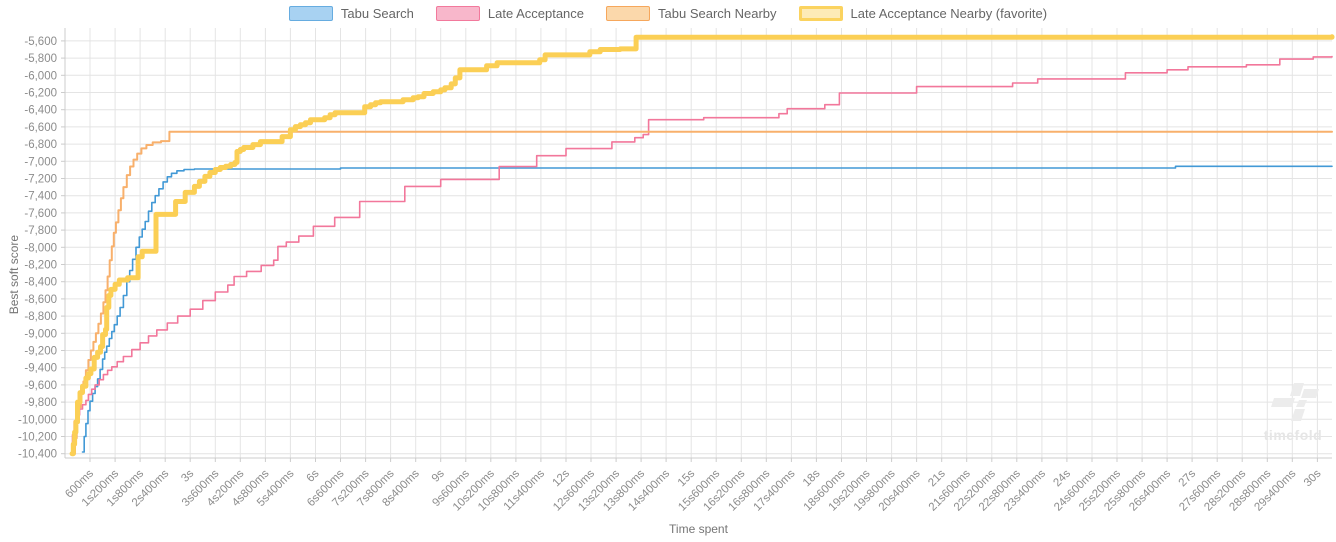 The image size is (1336, 542). I want to click on y-tick-label: -7,200, so click(40, 180).